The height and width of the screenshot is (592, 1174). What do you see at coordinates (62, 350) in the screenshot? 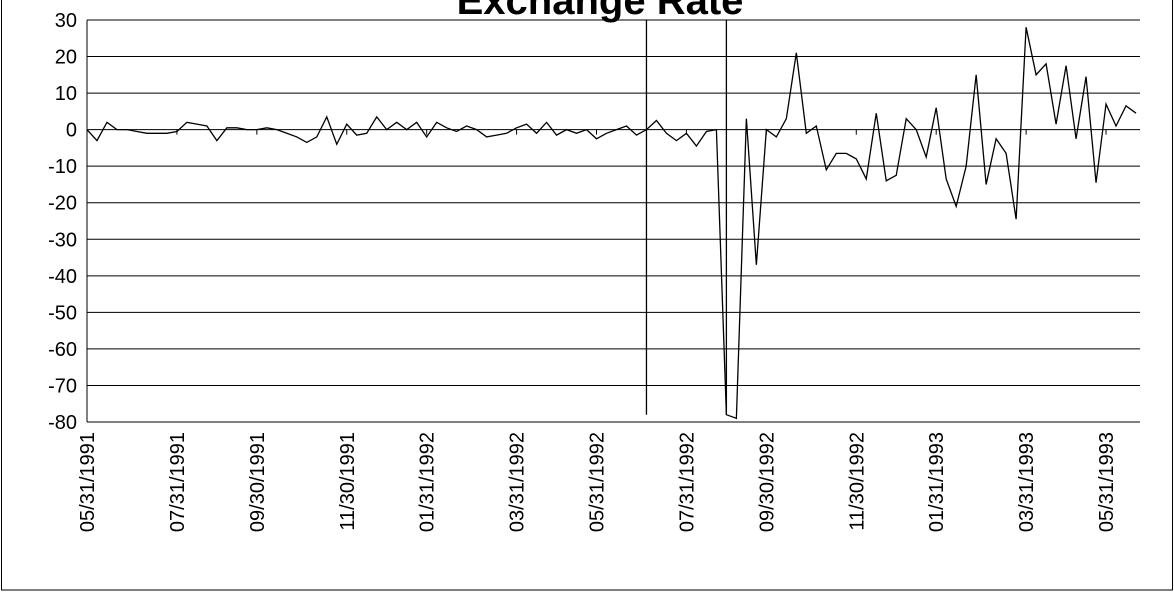
I see `y-tick-label: -60` at bounding box center [62, 350].